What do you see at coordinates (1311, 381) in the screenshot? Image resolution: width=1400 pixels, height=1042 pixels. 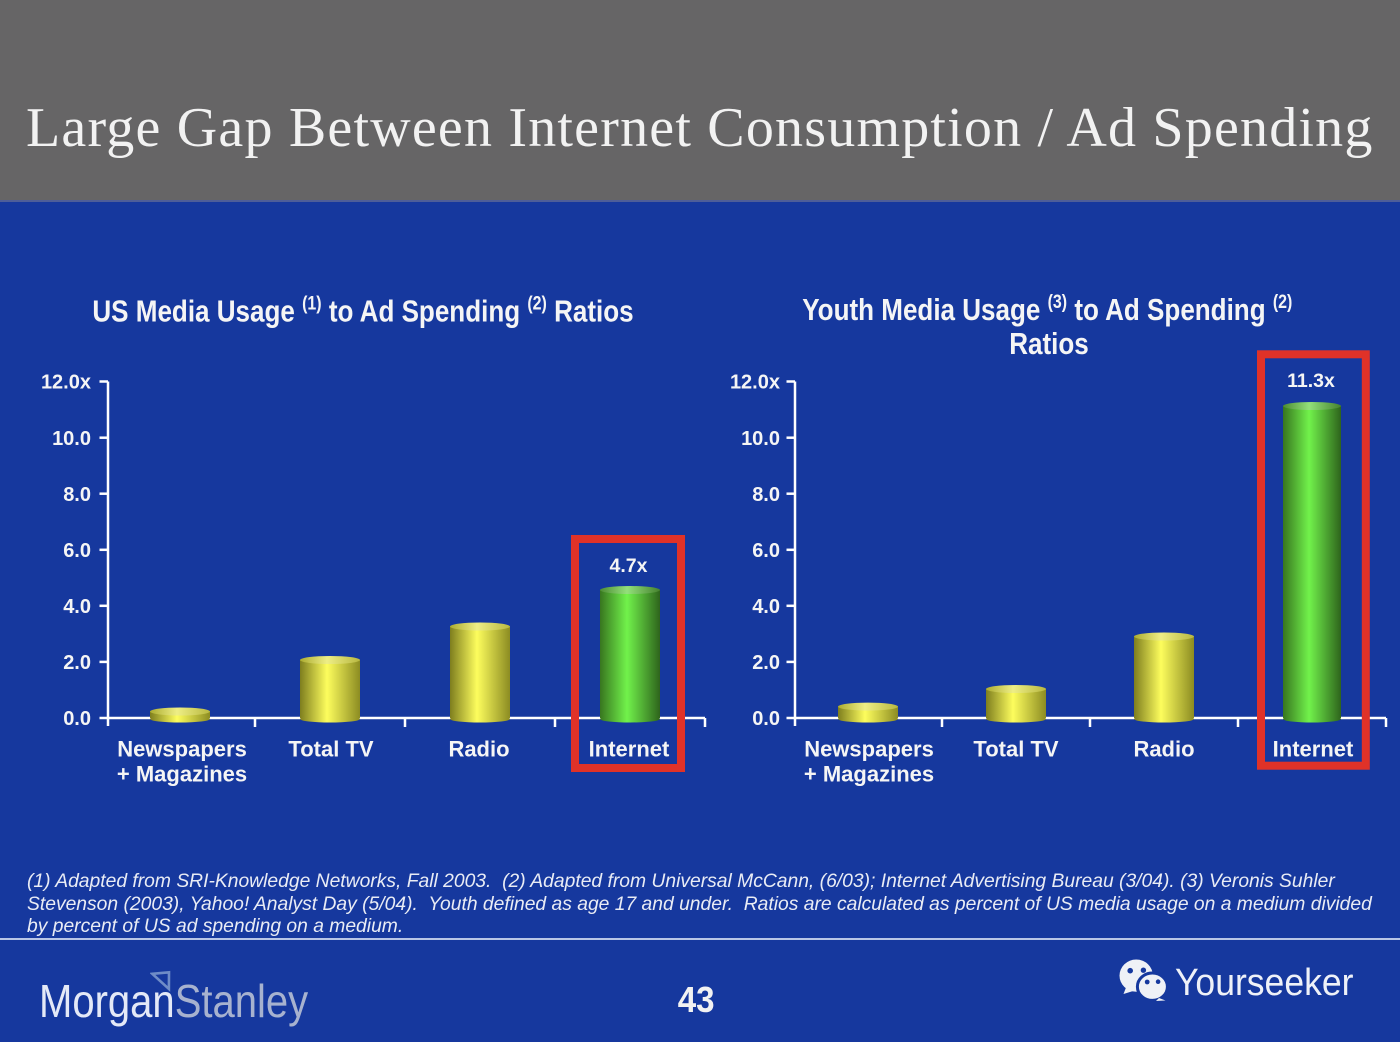 I see `svg-text: 11.3x` at bounding box center [1311, 381].